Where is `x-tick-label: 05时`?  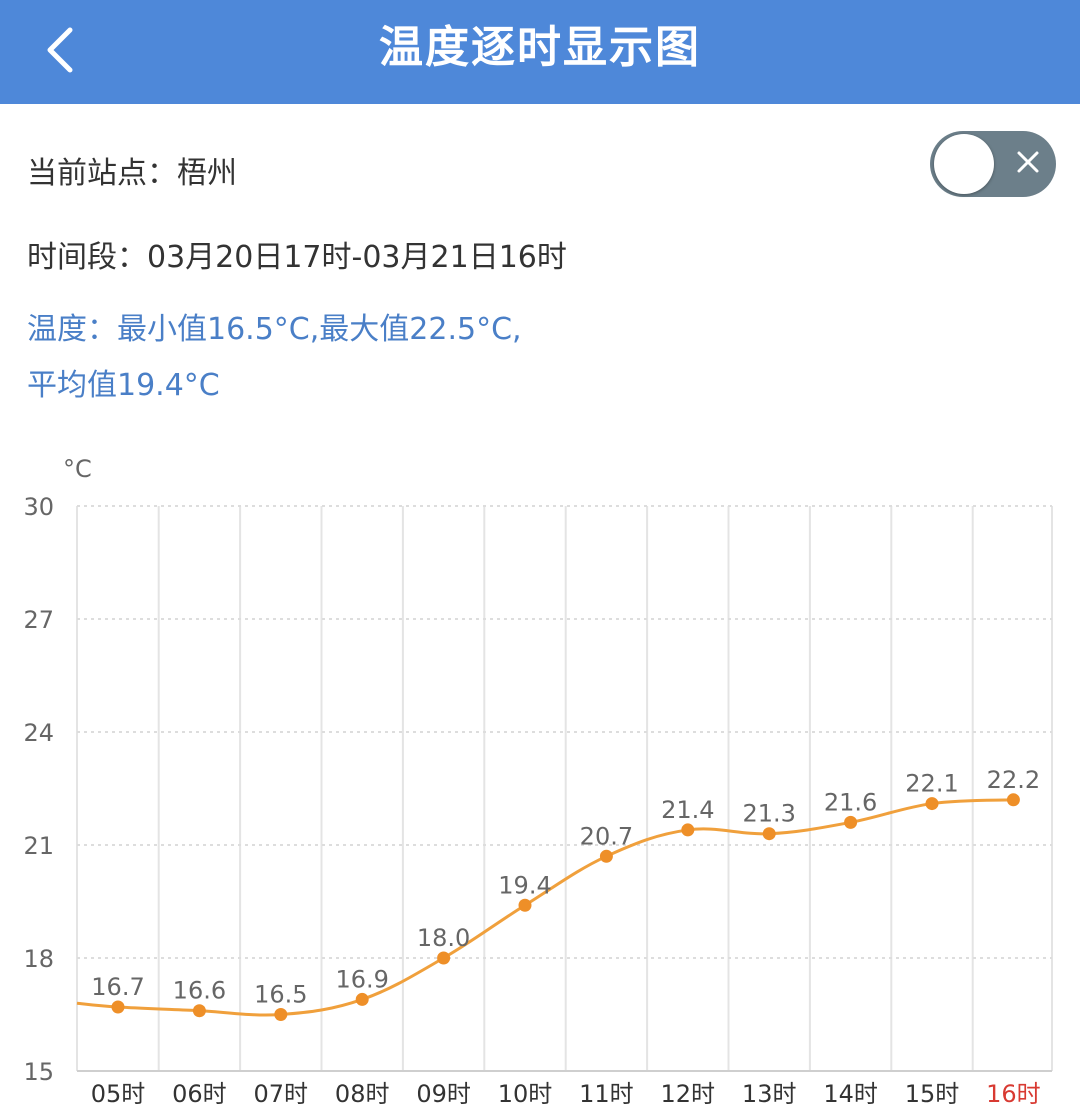
x-tick-label: 05时 is located at coordinates (118, 1094).